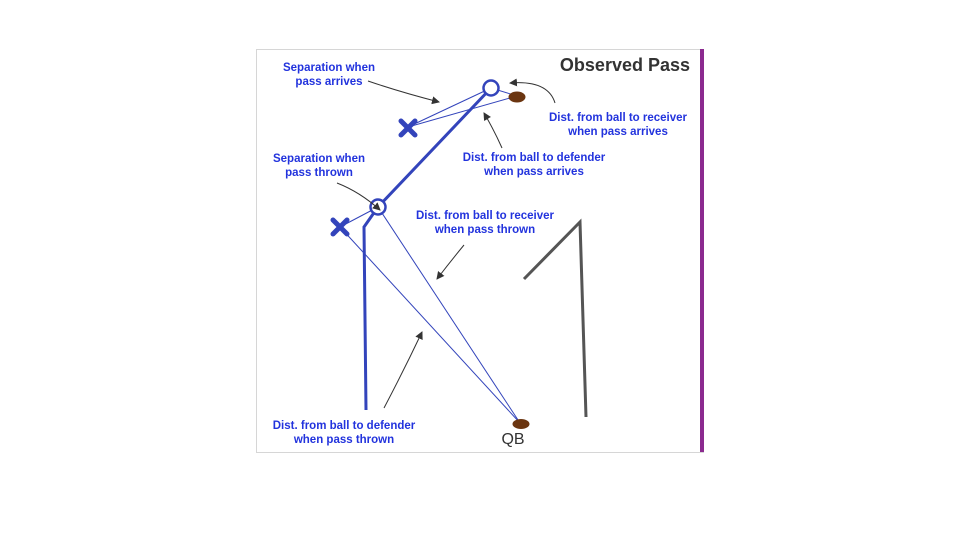  Describe the element at coordinates (343, 440) in the screenshot. I see `label-ball-defender-thrown: when pass thrown` at that location.